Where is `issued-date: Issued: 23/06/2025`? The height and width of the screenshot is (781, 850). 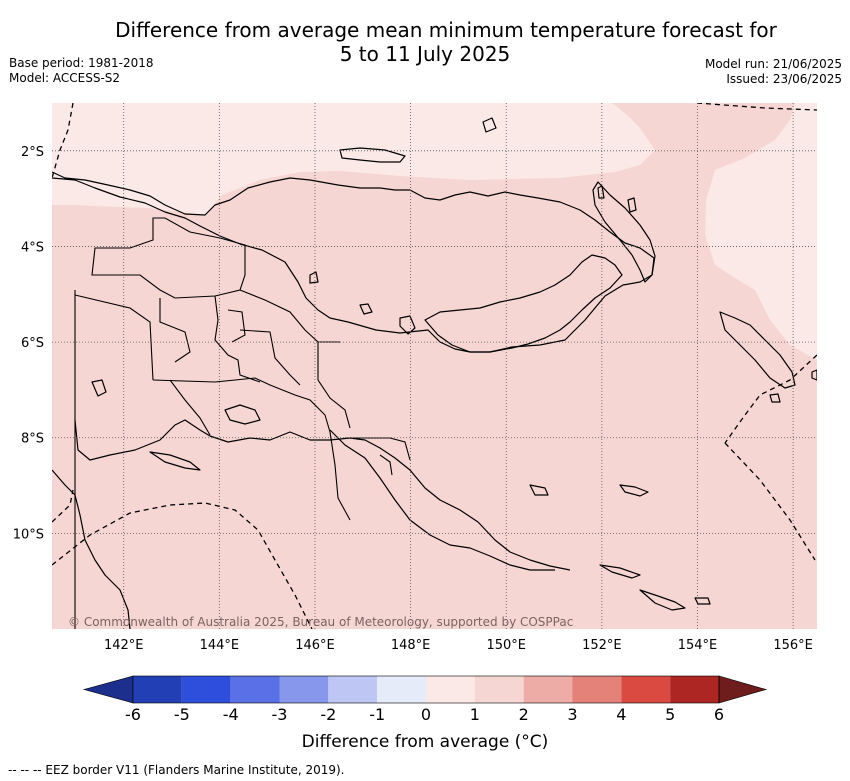
issued-date: Issued: 23/06/2025 is located at coordinates (784, 79).